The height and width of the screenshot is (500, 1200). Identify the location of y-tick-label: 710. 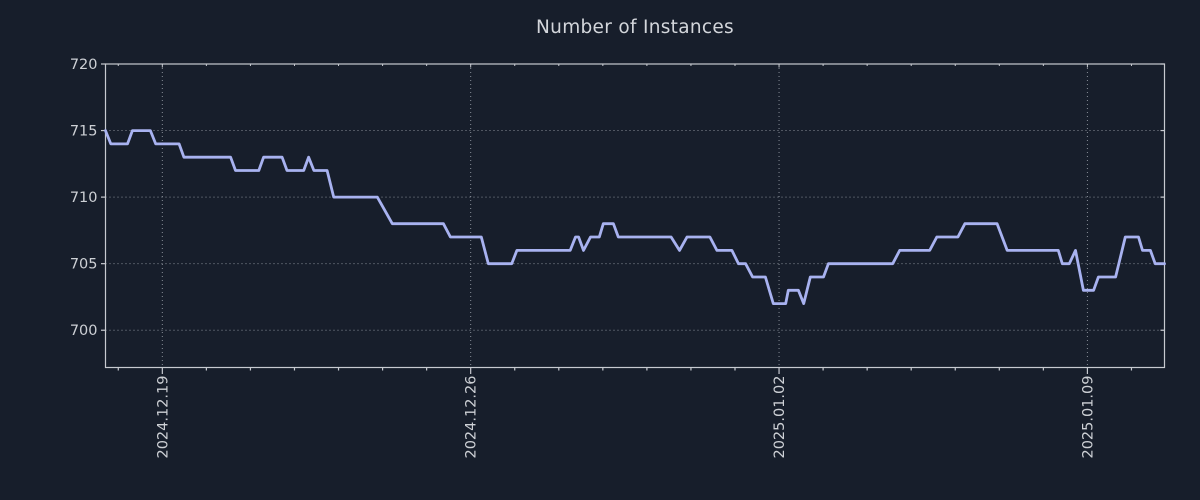
(84, 198).